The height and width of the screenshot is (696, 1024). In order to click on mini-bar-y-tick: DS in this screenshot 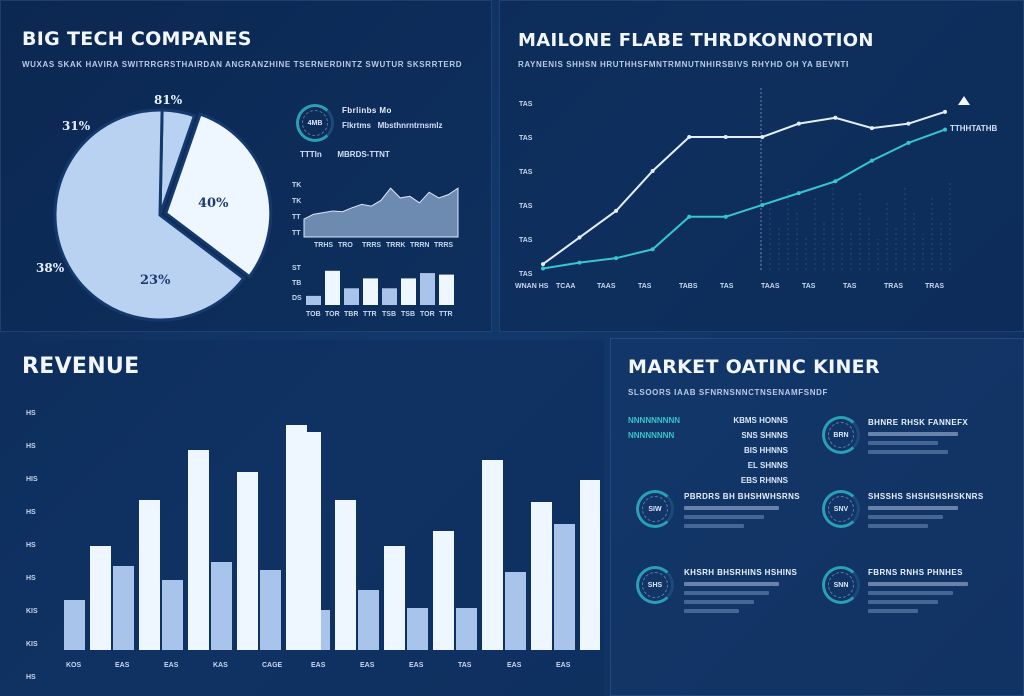, I will do `click(297, 298)`.